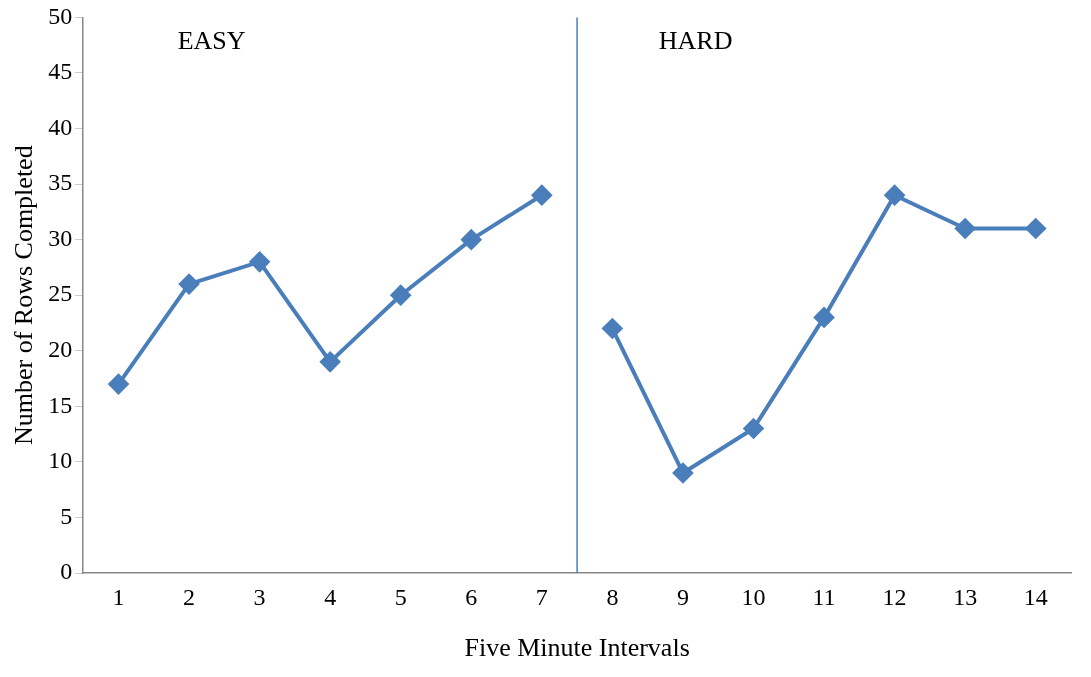 The image size is (1091, 677). I want to click on x-tick-label: 6, so click(471, 596).